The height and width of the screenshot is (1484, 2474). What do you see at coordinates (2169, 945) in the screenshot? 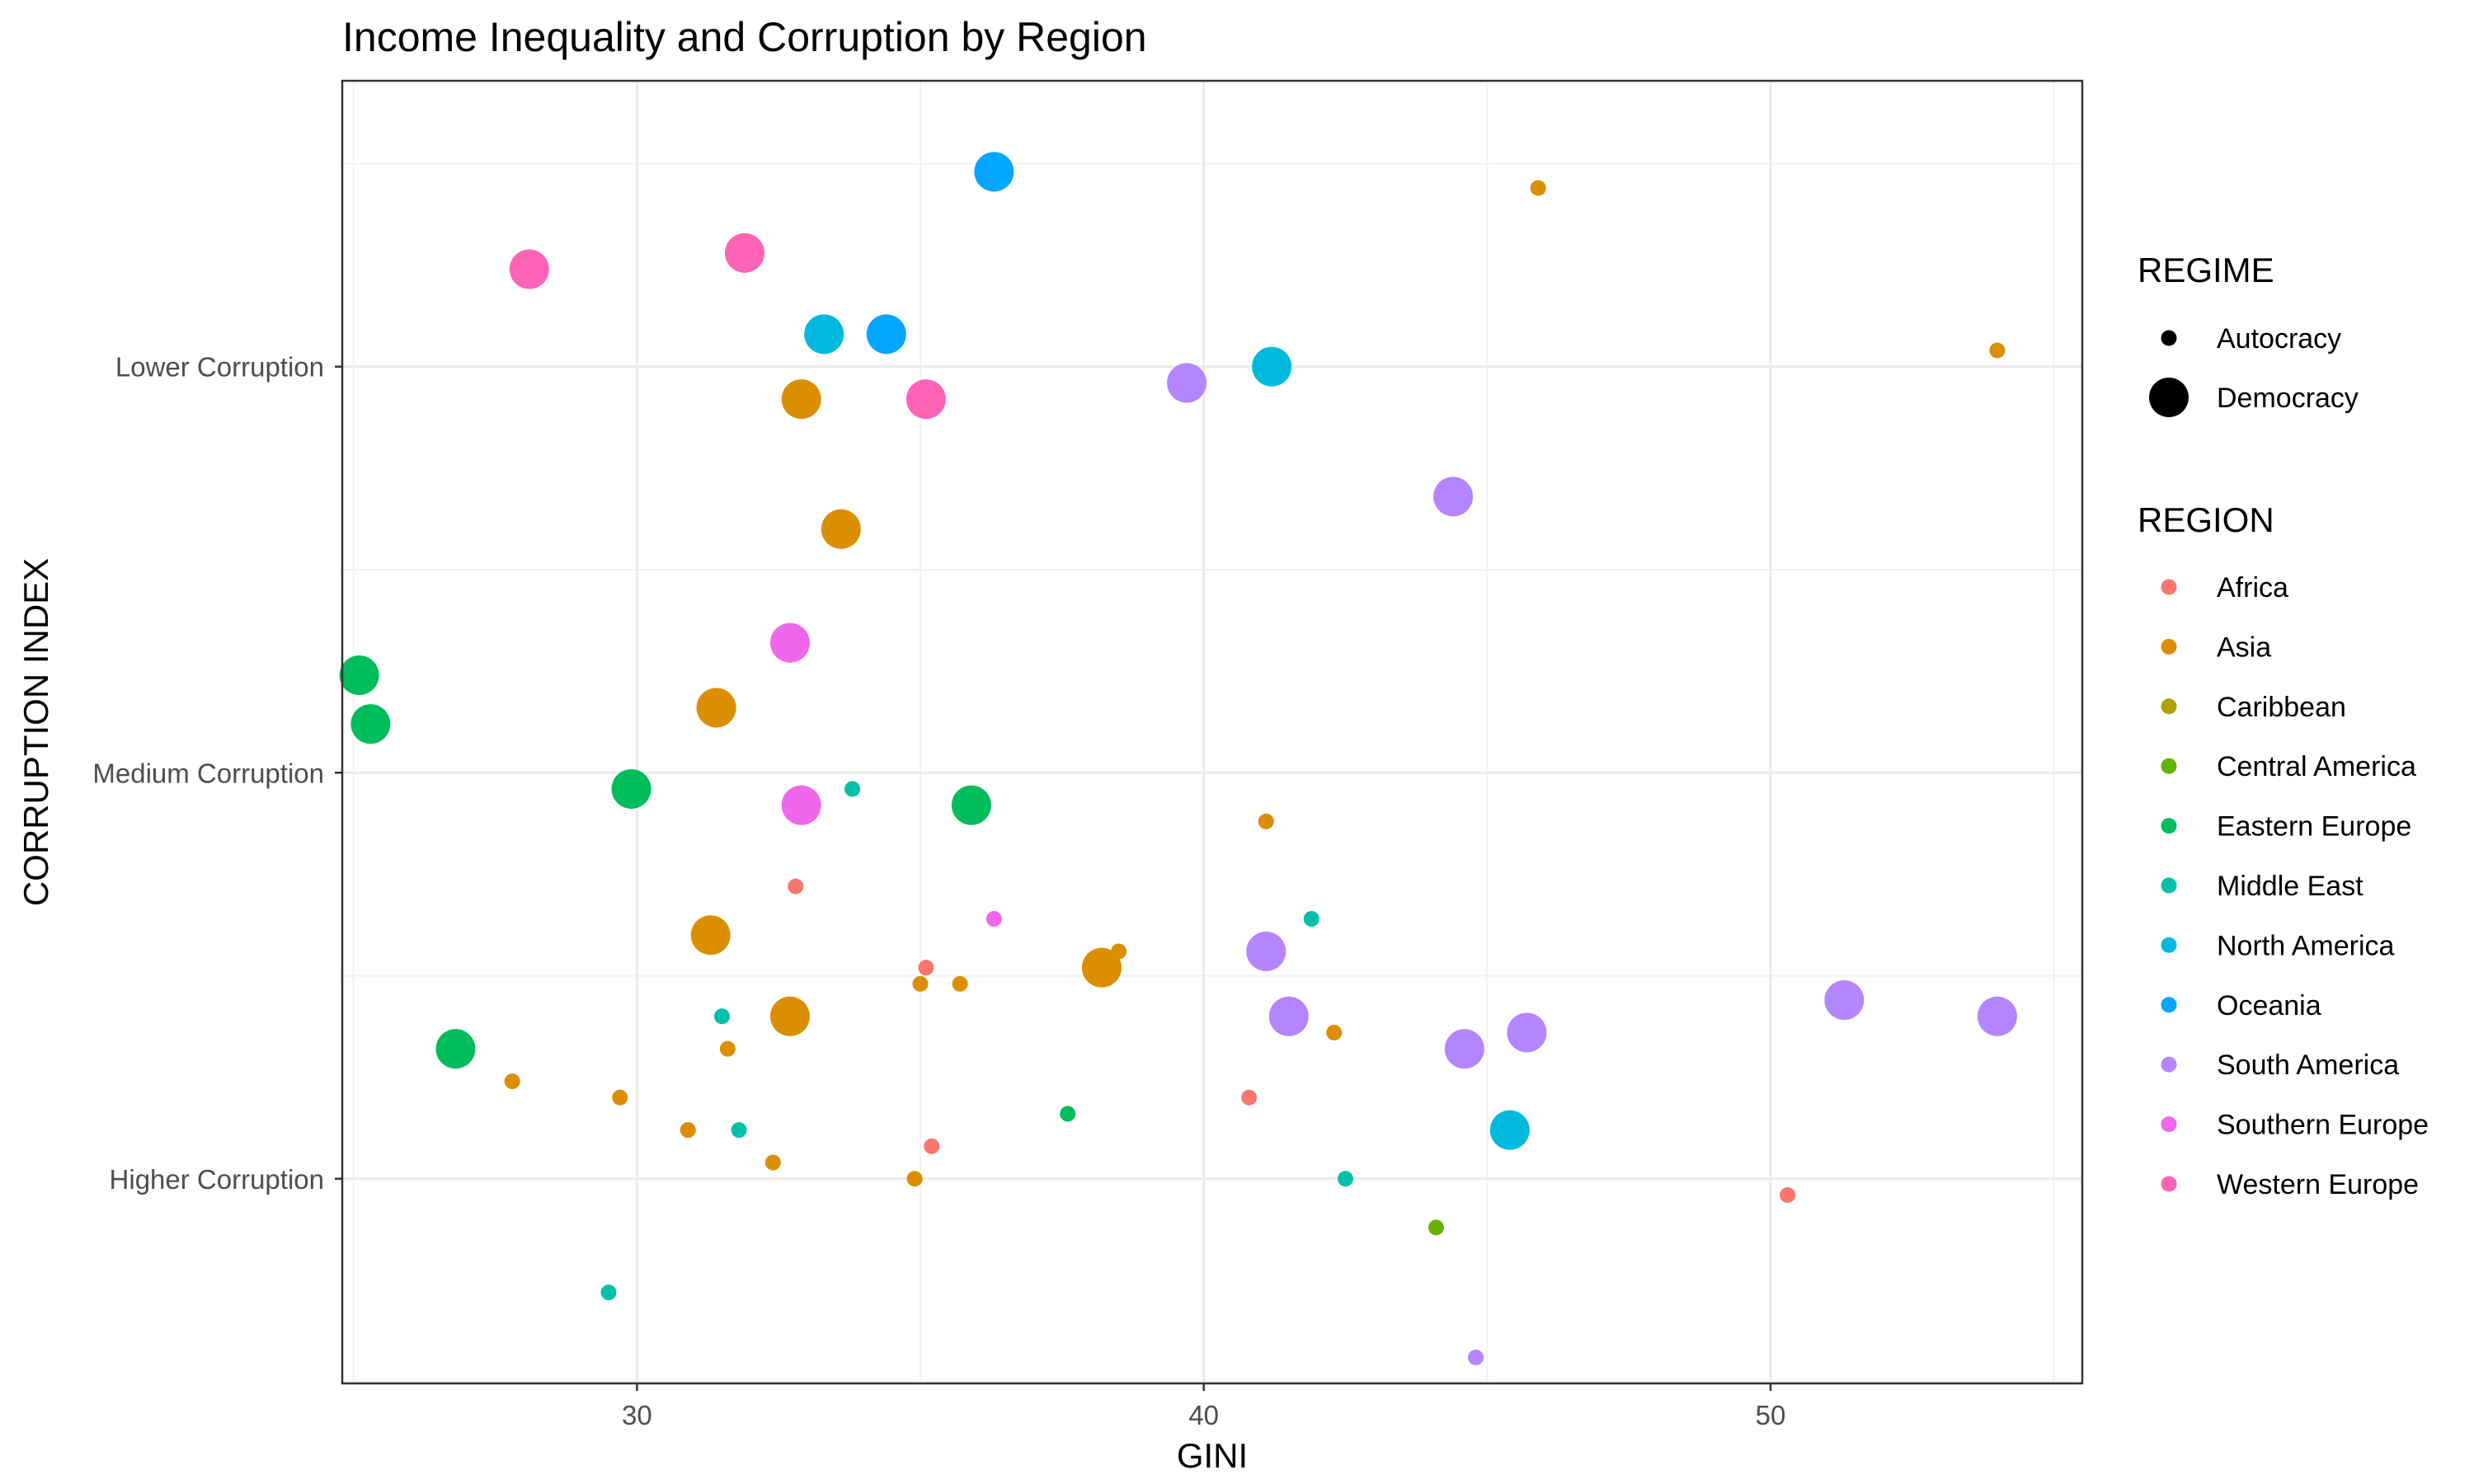
I see `legend-key-north-america` at bounding box center [2169, 945].